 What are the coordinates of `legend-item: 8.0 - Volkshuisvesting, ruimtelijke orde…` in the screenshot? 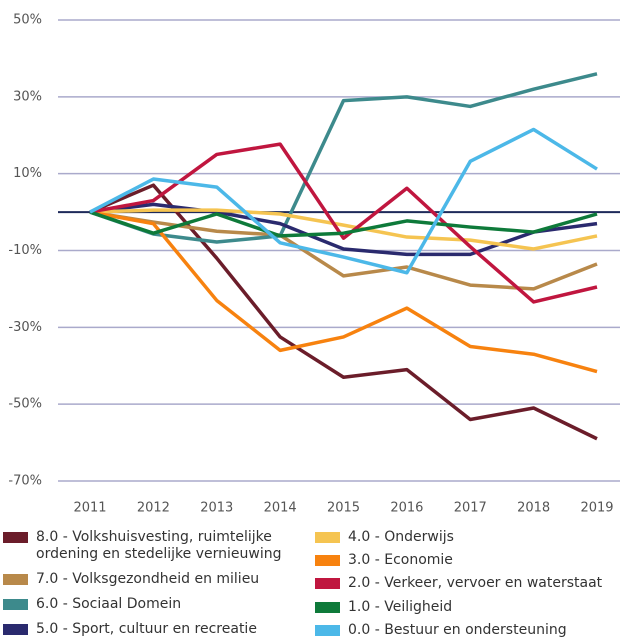 It's located at (154, 546).